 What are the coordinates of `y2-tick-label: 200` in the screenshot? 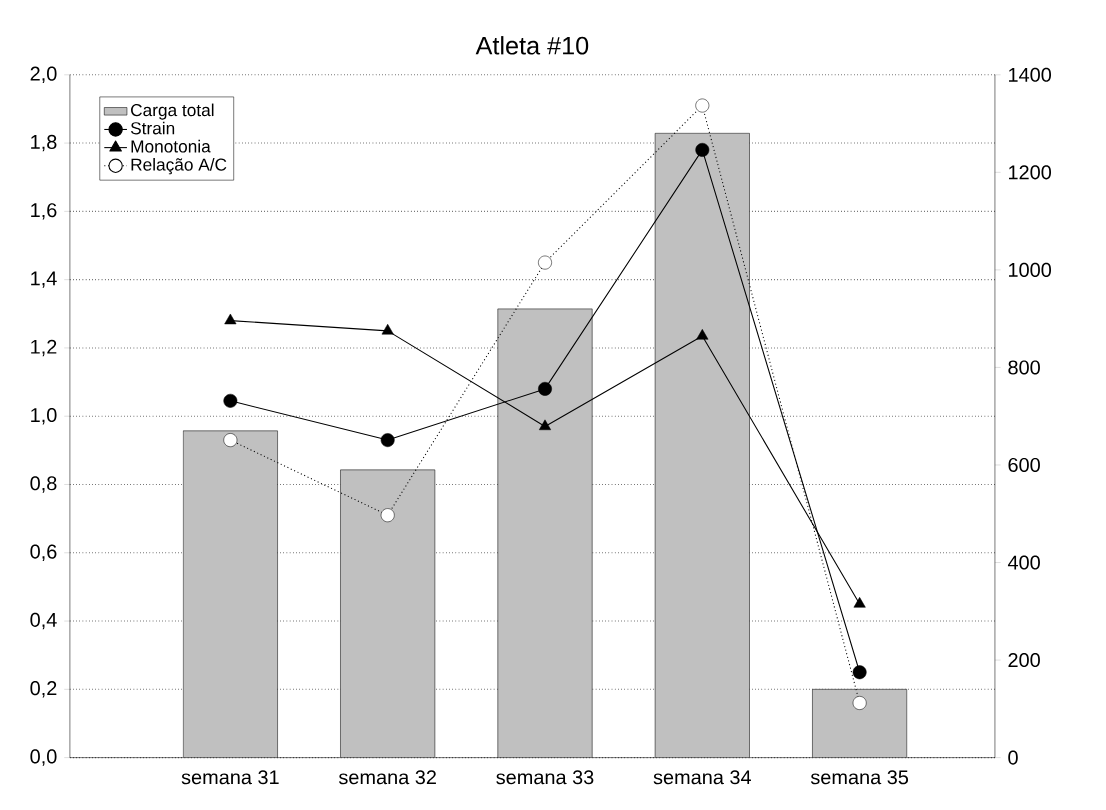 It's located at (1024, 660).